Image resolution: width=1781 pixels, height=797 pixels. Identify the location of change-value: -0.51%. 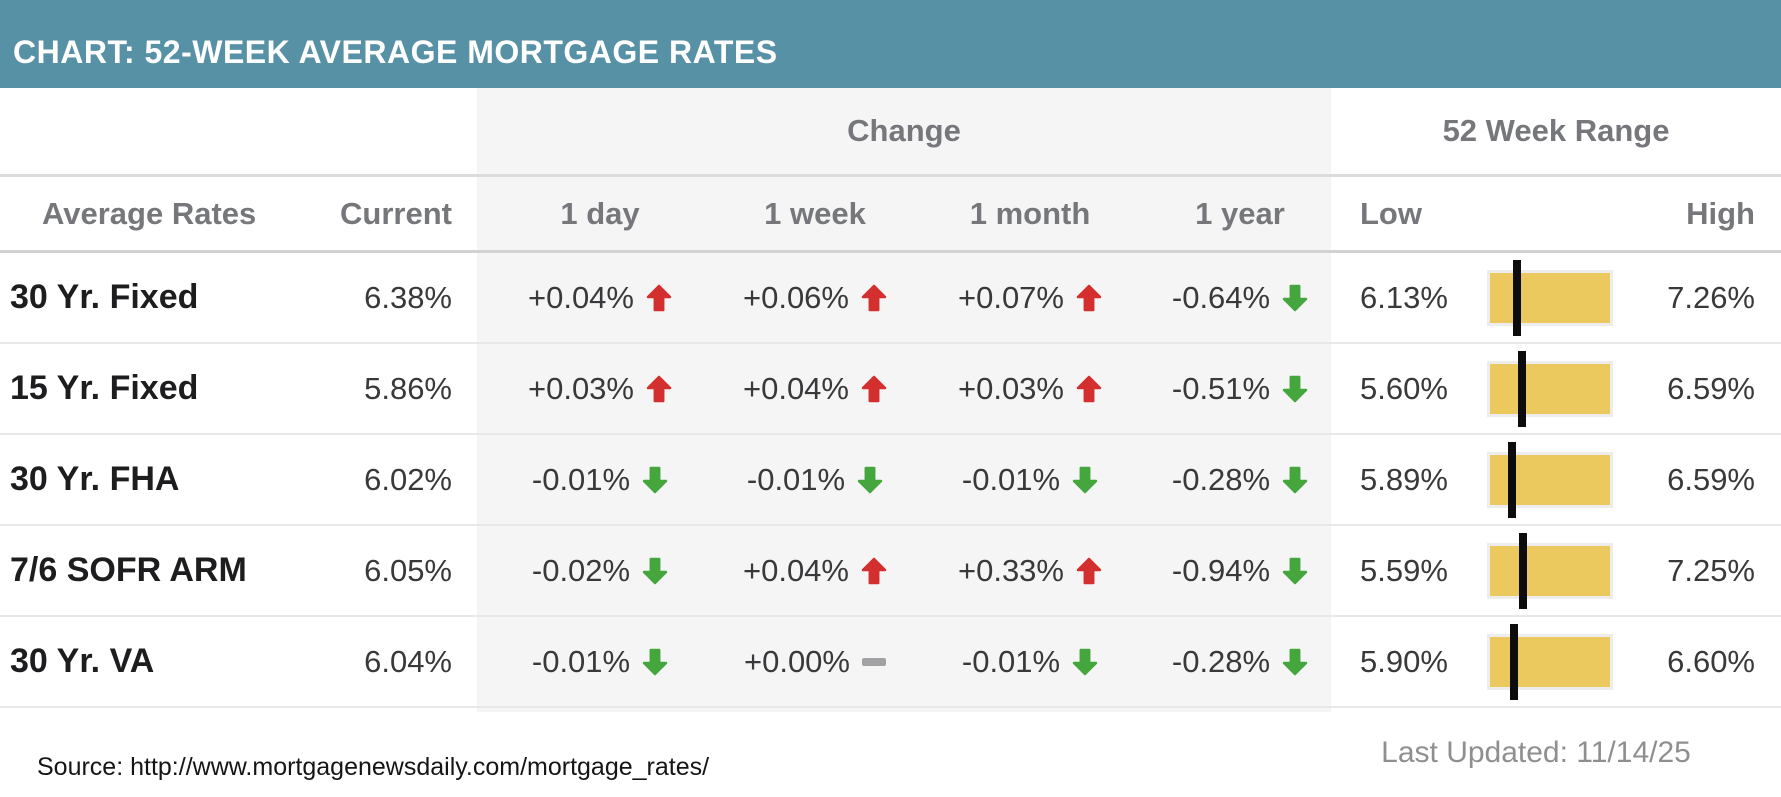
(1221, 388).